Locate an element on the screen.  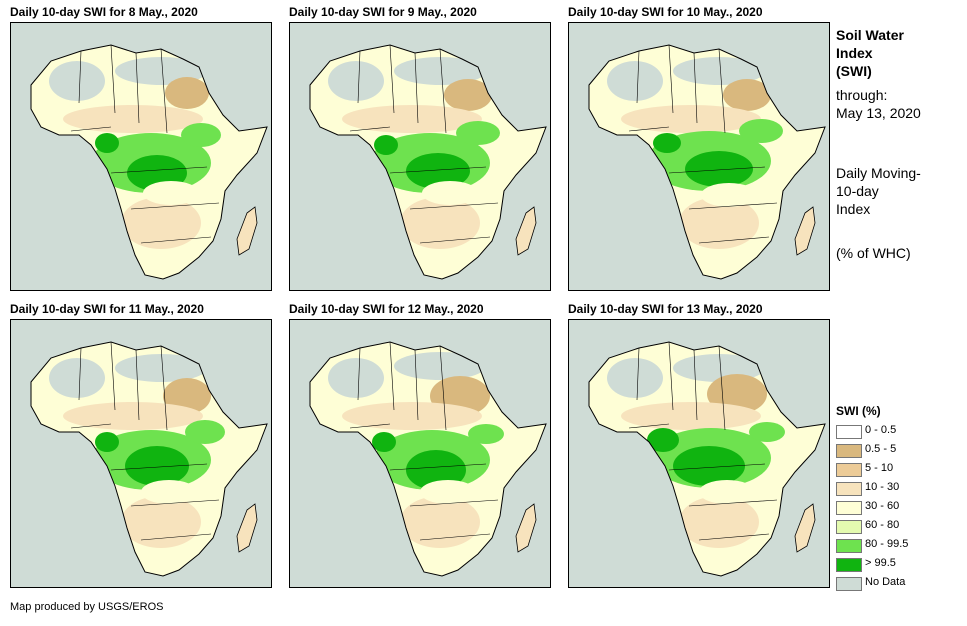
panel-title-6: Daily 10-day SWI for 13 May., 2020 is located at coordinates (665, 309).